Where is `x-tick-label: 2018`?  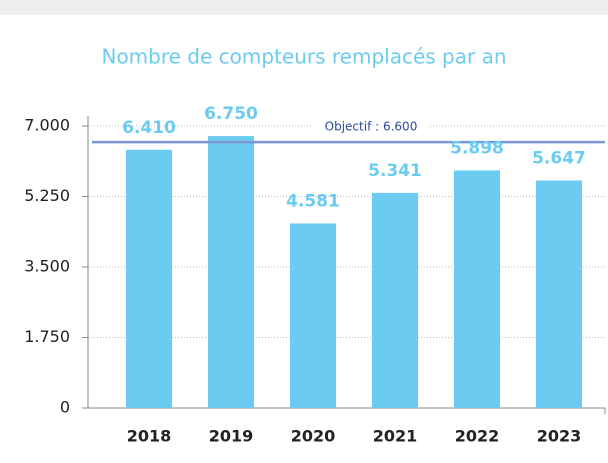
x-tick-label: 2018 is located at coordinates (149, 436).